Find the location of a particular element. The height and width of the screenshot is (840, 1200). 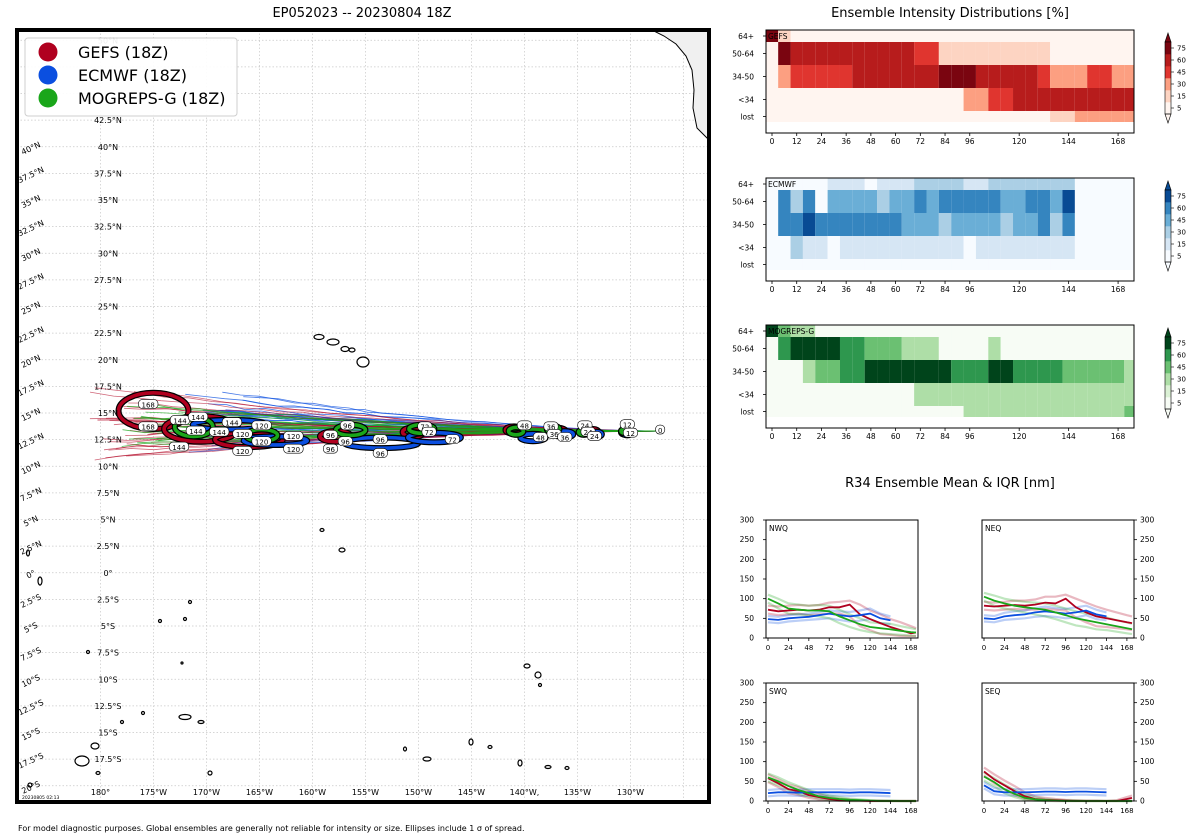

r34-y-label: 250 is located at coordinates (747, 539).